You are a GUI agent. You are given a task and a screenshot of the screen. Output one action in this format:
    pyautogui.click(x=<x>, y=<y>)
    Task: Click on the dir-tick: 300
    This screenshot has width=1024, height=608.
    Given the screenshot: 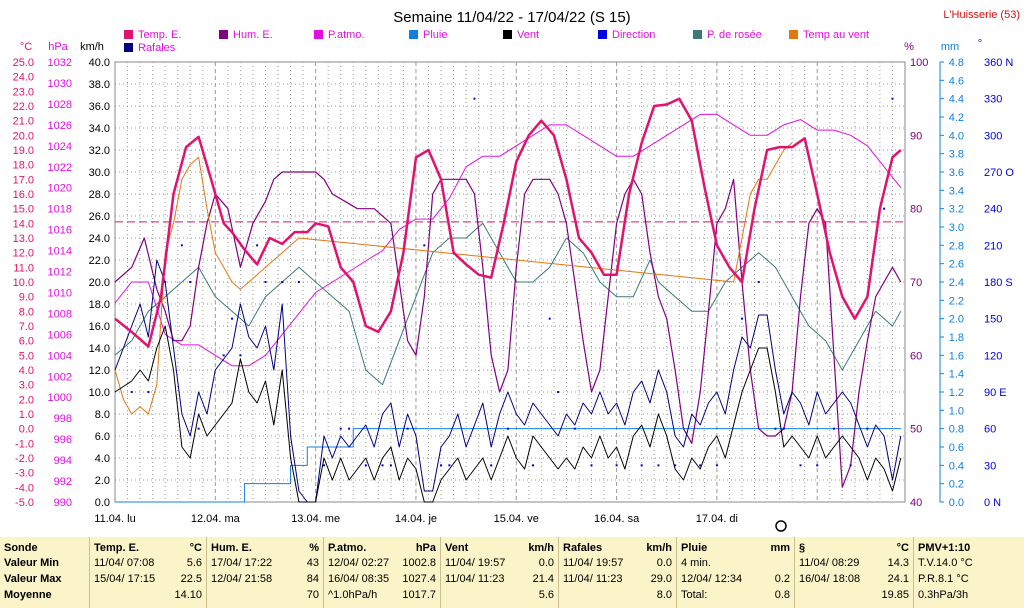 What is the action you would take?
    pyautogui.click(x=993, y=136)
    